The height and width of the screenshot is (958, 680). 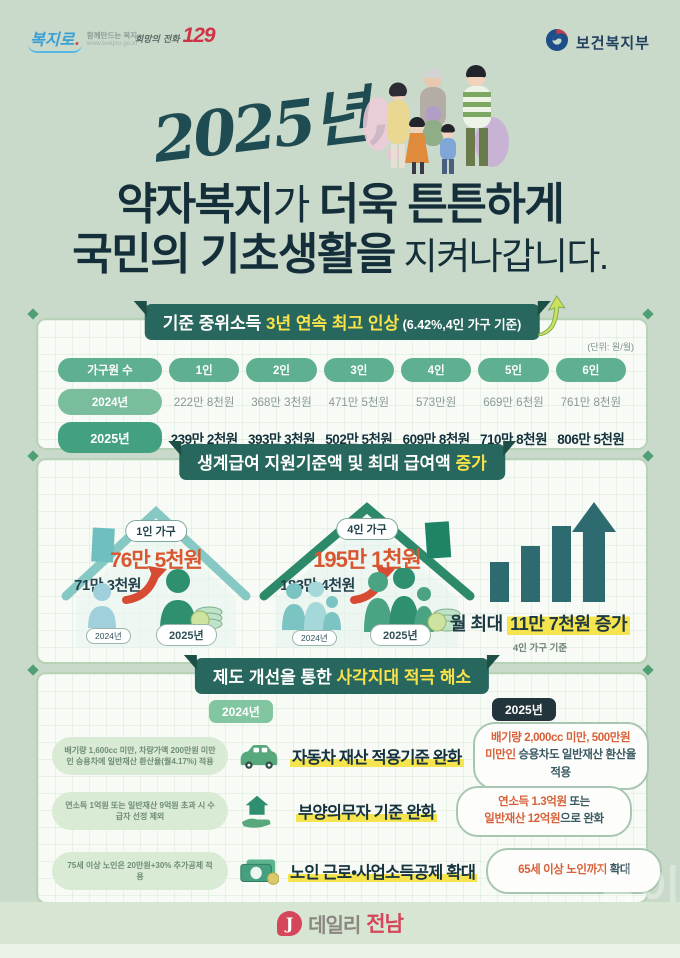 What do you see at coordinates (199, 35) in the screenshot?
I see `number-129: 129` at bounding box center [199, 35].